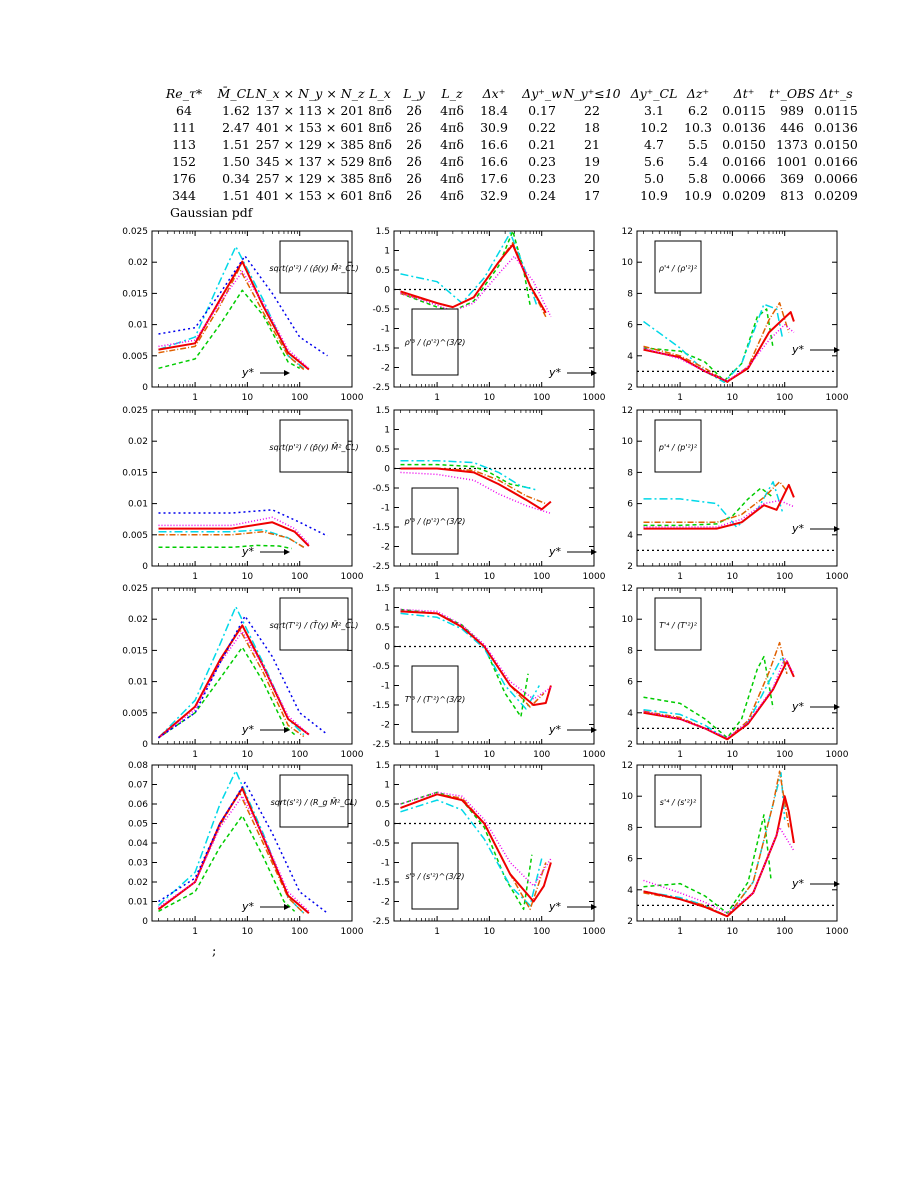 The height and width of the screenshot is (1177, 910). What do you see at coordinates (138, 766) in the screenshot?
I see `y-tick-label: 0.08` at bounding box center [138, 766].